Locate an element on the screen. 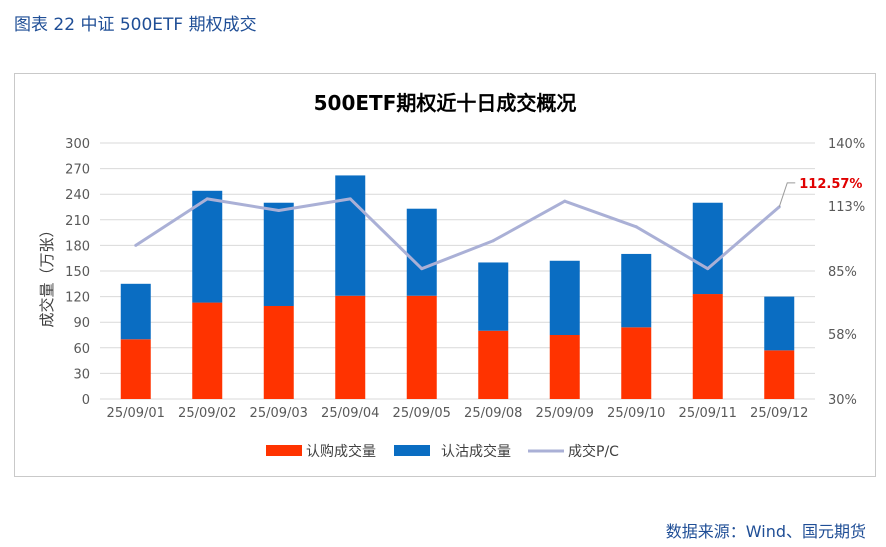 The height and width of the screenshot is (547, 886). x-tick-label: 25/09/02 is located at coordinates (207, 413).